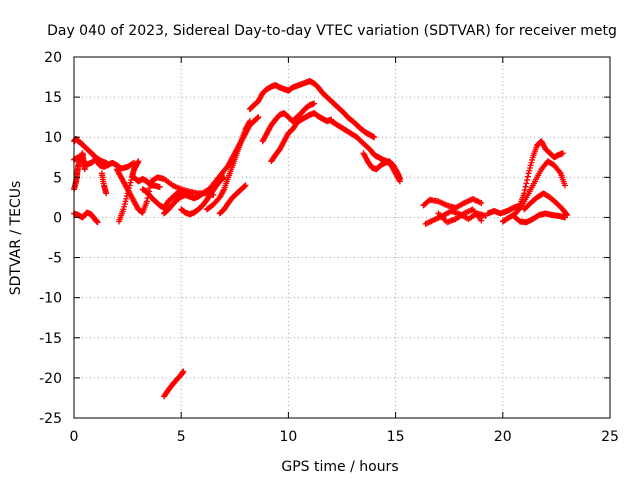 The image size is (640, 480). What do you see at coordinates (50, 379) in the screenshot?
I see `y-tick-label: -20` at bounding box center [50, 379].